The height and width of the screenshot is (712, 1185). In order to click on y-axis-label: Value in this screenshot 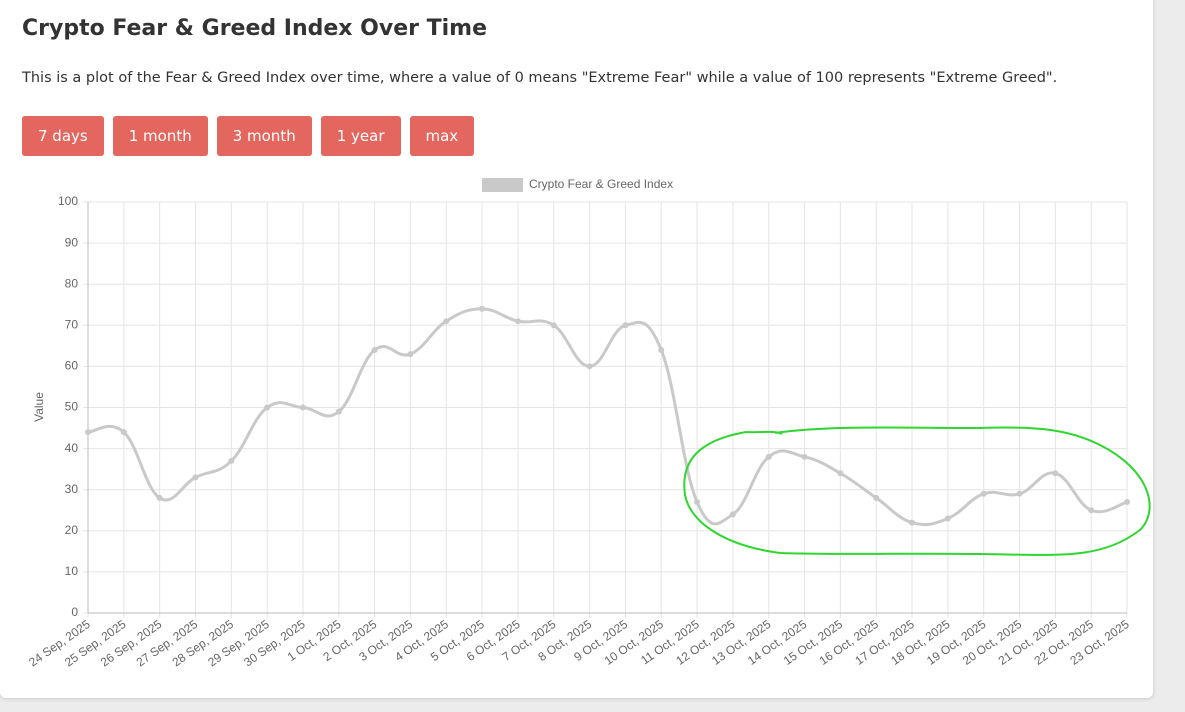, I will do `click(39, 407)`.